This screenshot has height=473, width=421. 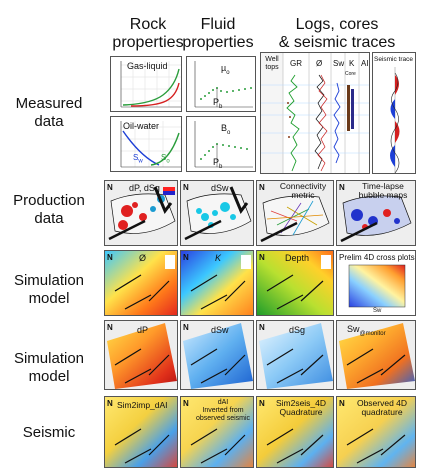 What do you see at coordinates (272, 59) in the screenshot?
I see `well-tops-line1: Well` at bounding box center [272, 59].